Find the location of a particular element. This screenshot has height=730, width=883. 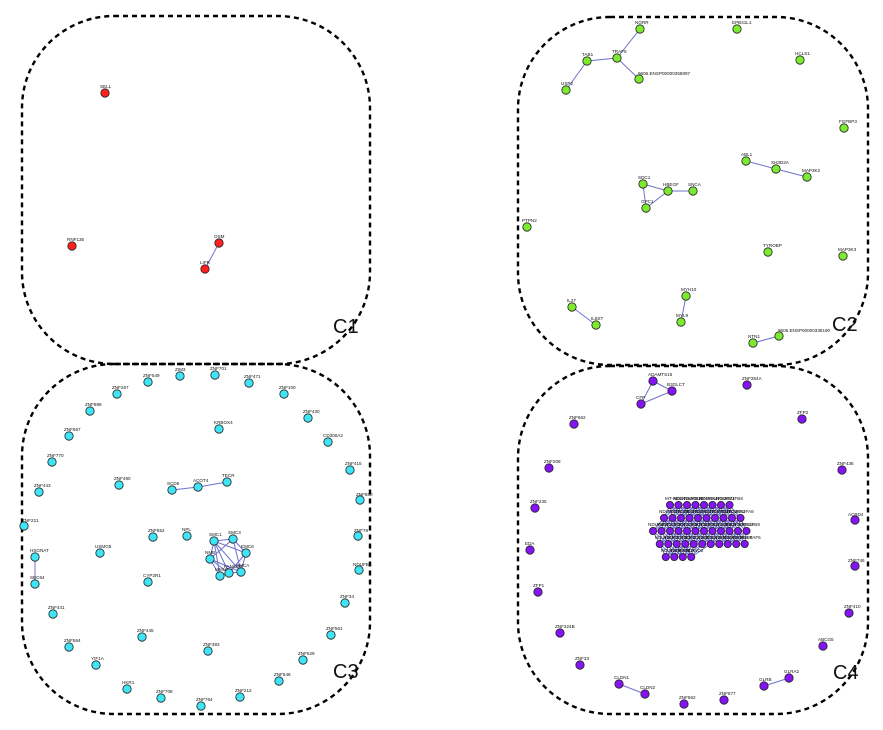

node-label: YIF1A is located at coordinates (98, 658).